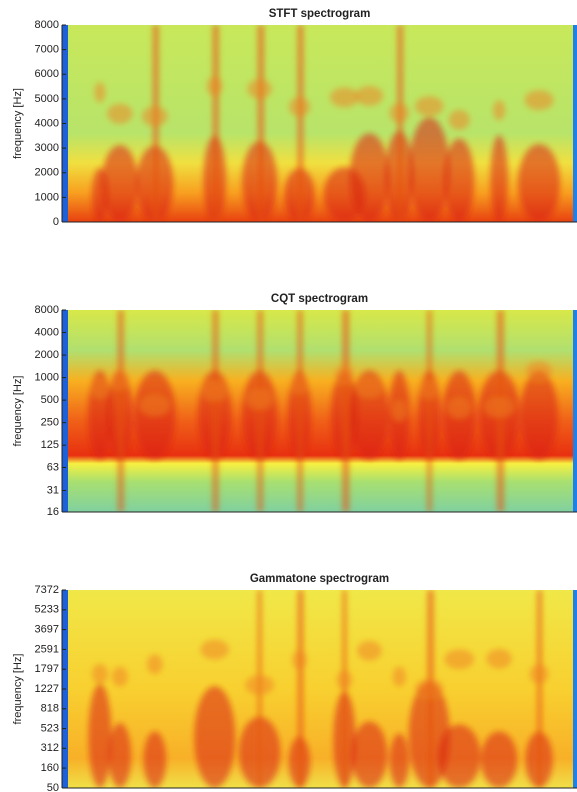 This screenshot has height=792, width=577. Describe the element at coordinates (47, 590) in the screenshot. I see `y-tick-label: 7372` at that location.